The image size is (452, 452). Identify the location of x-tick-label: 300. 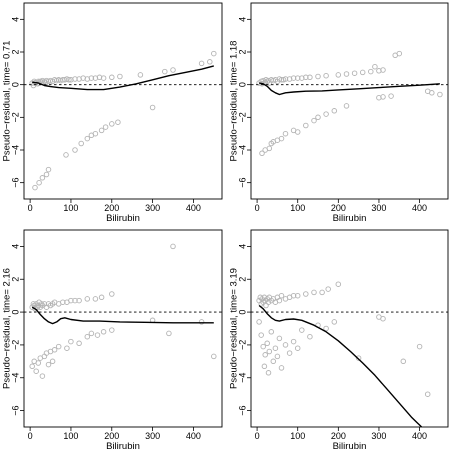
(152, 436).